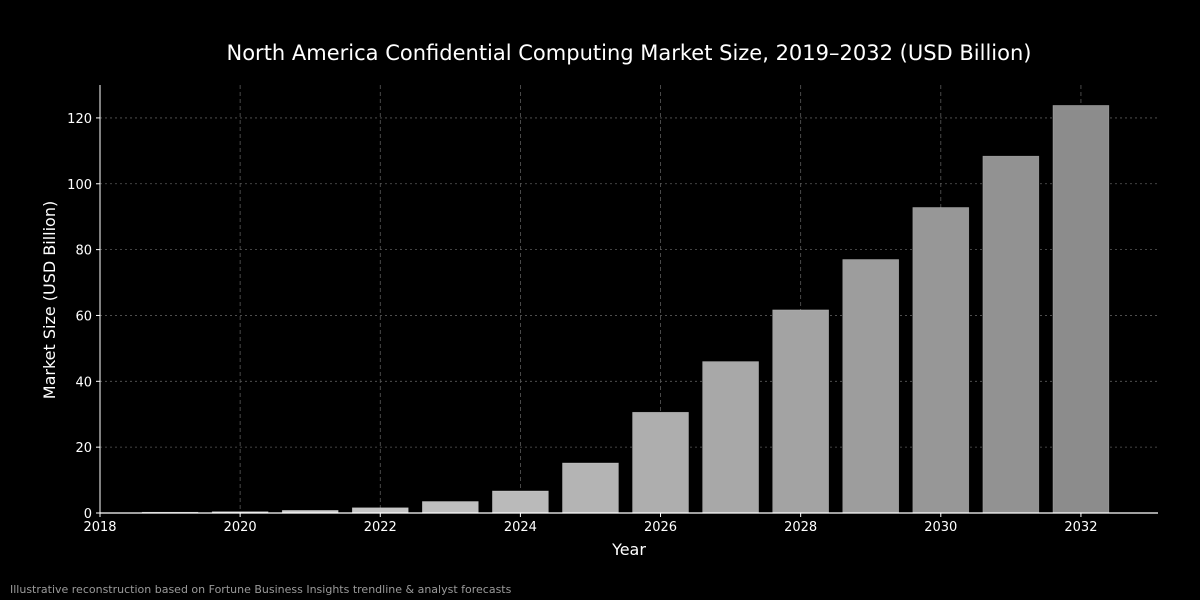 The image size is (1200, 600). I want to click on y-tick-label: 0, so click(88, 514).